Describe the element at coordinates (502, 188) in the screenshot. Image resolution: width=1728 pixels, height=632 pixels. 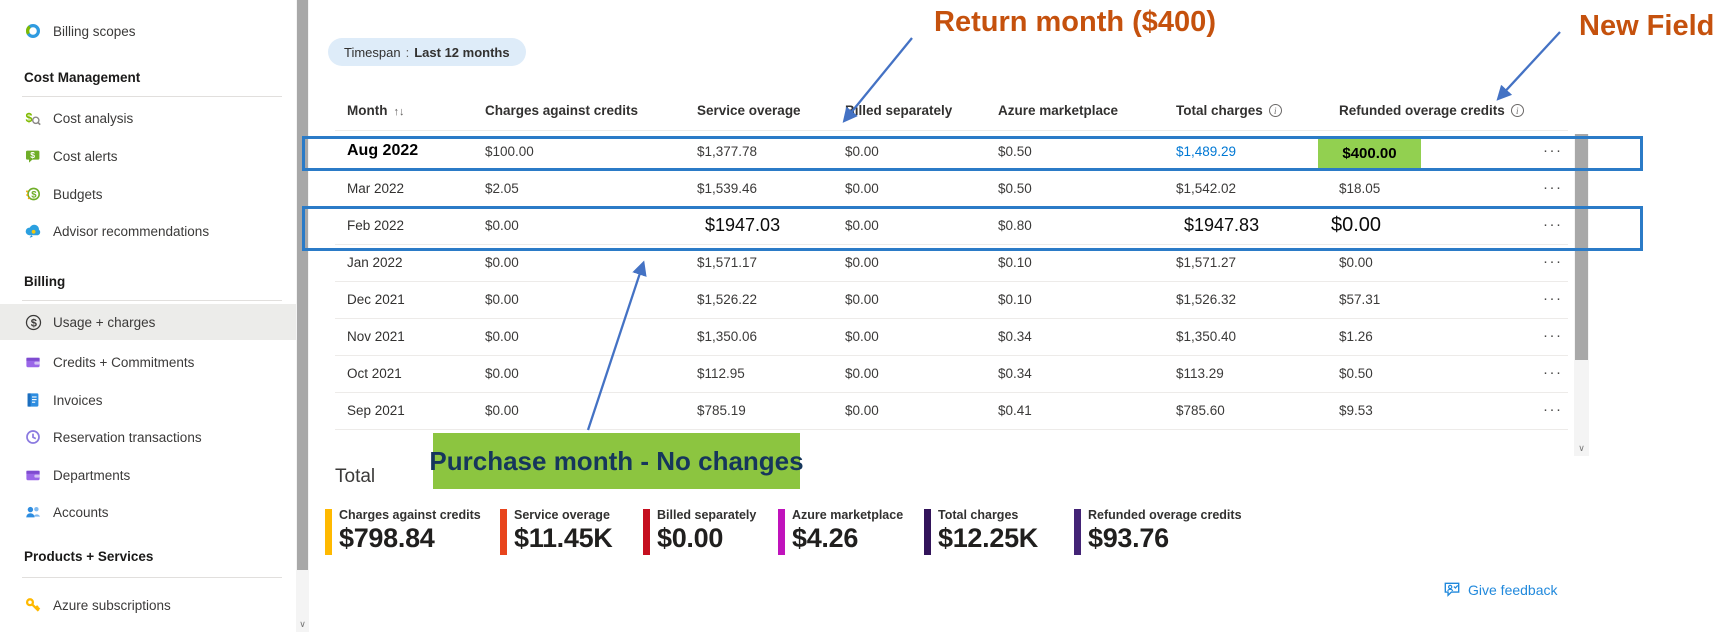
I see `value-cell: $2.05` at that location.